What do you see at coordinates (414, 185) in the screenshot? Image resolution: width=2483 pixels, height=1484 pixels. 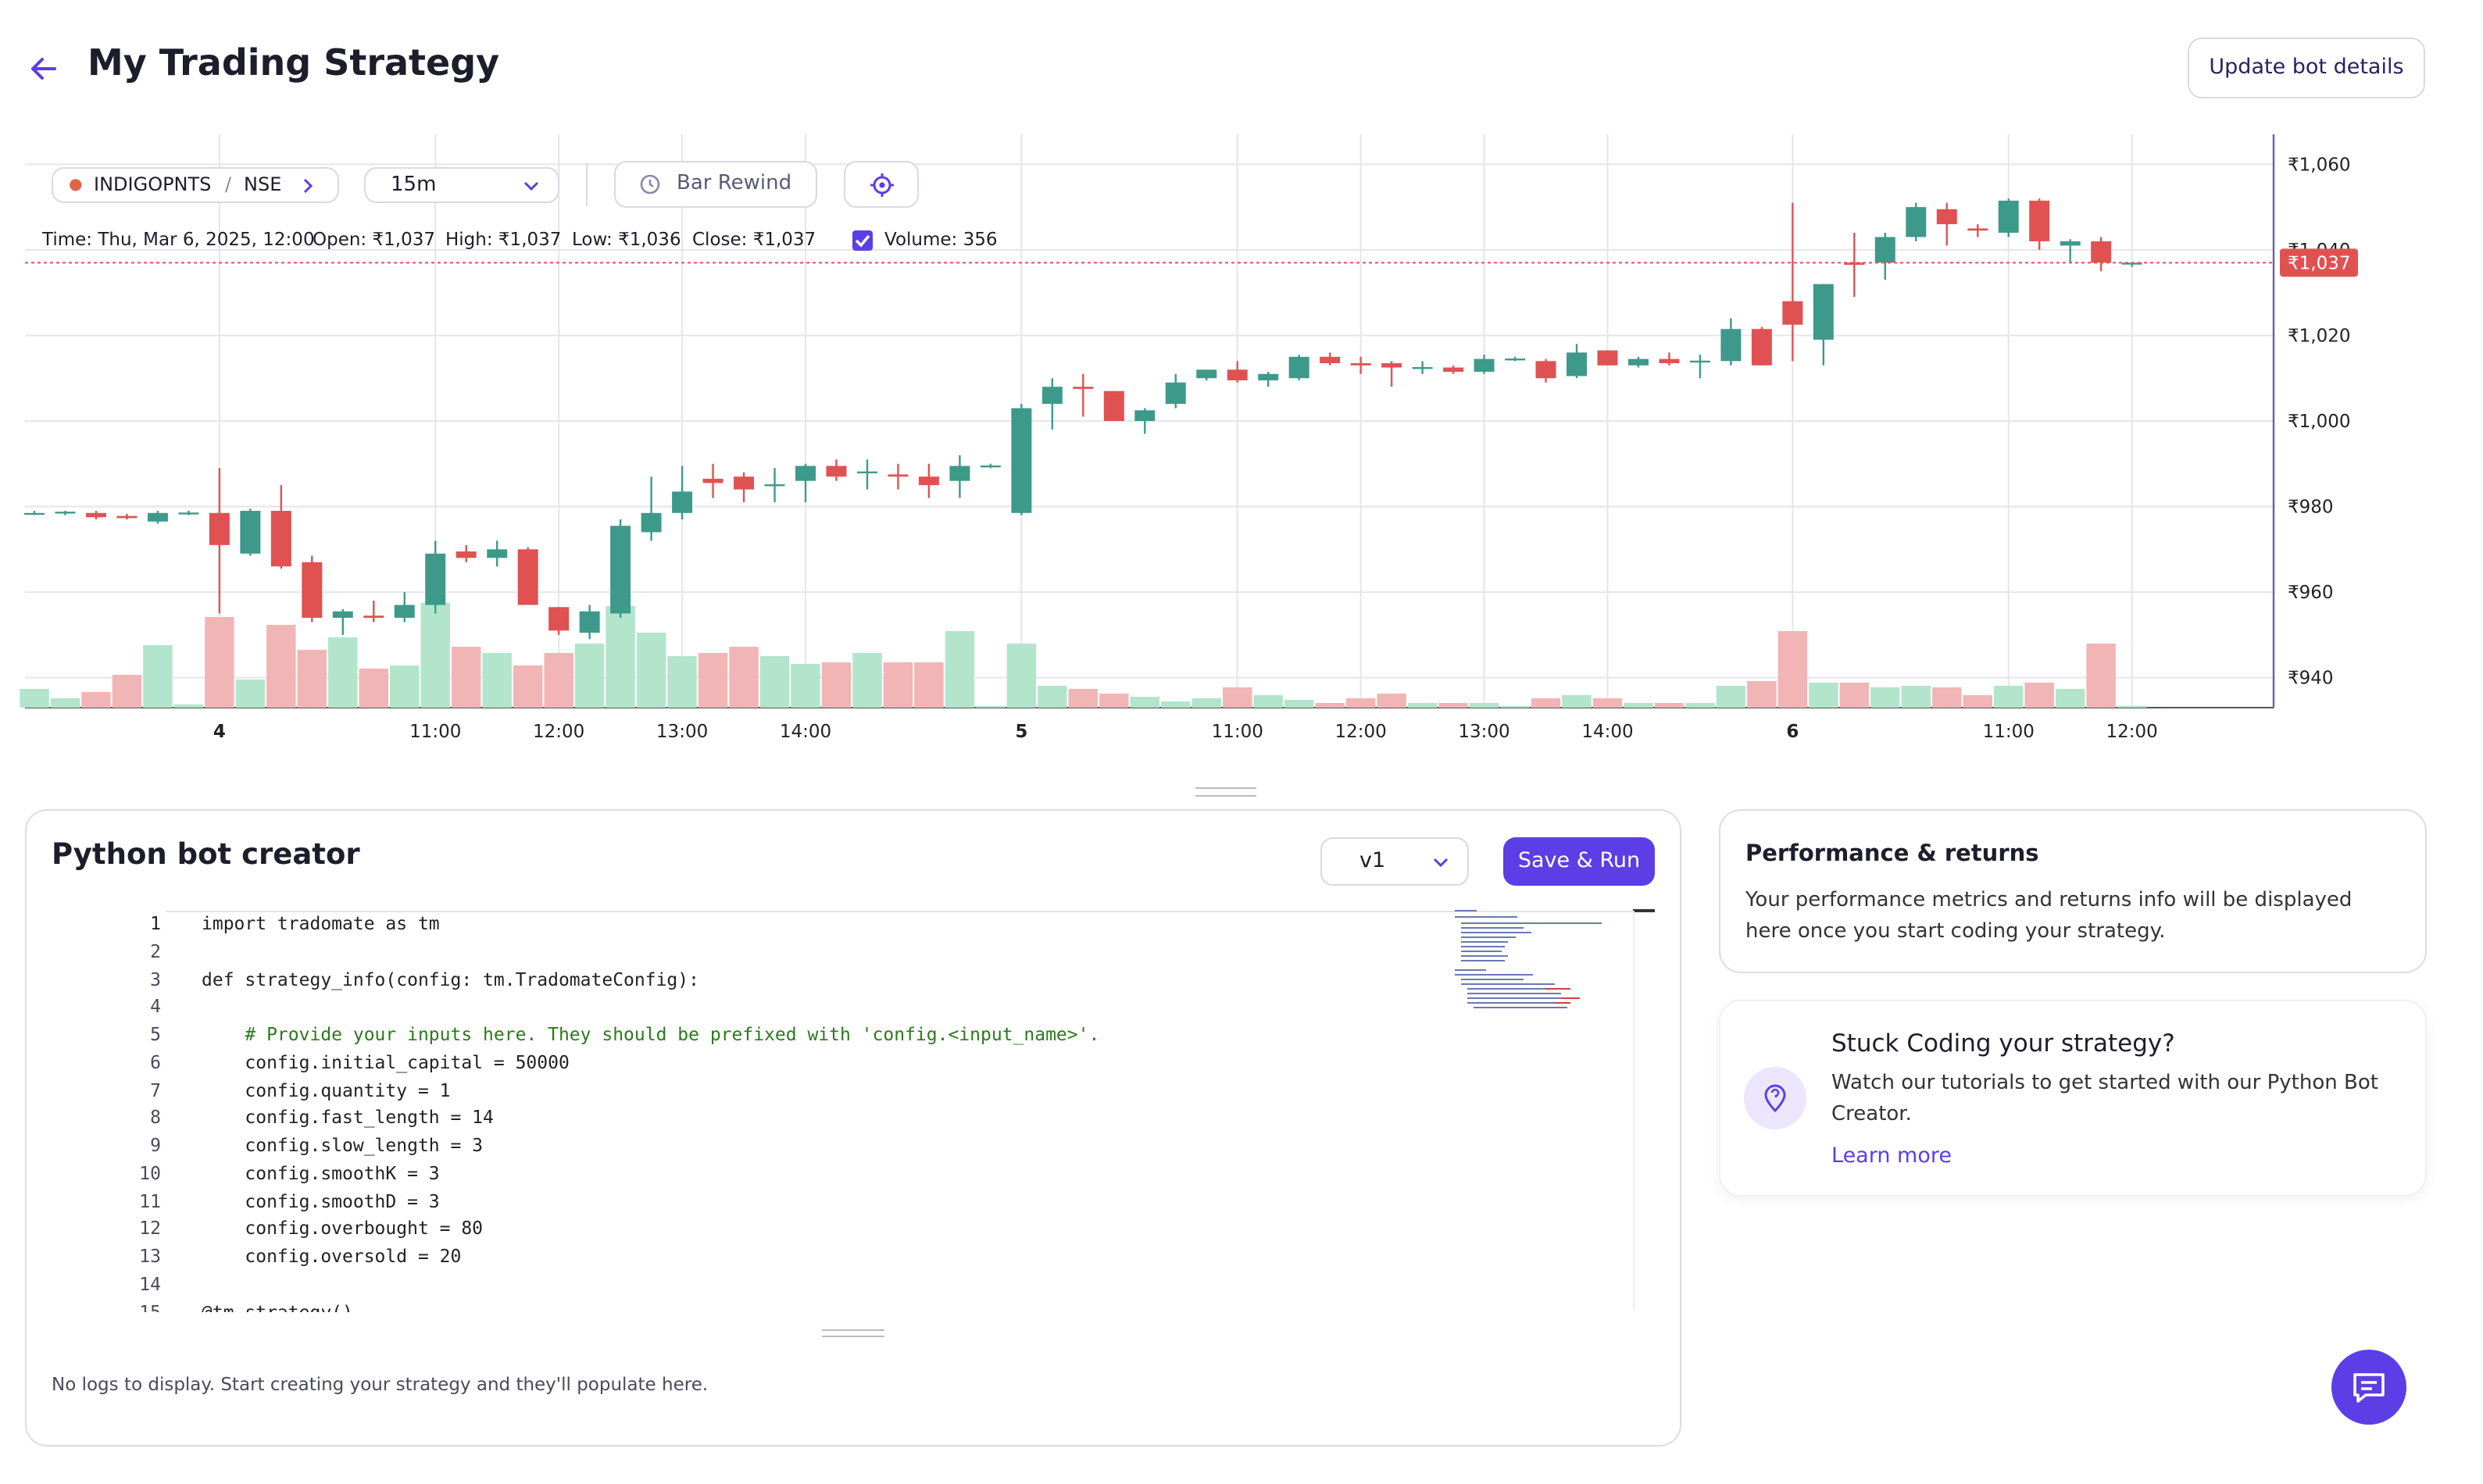 I see `interval: 15m` at bounding box center [414, 185].